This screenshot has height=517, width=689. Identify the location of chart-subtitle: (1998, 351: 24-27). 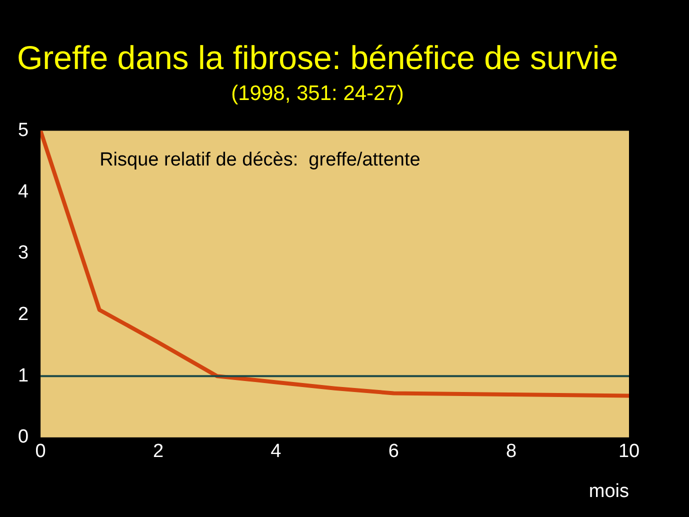
(317, 93).